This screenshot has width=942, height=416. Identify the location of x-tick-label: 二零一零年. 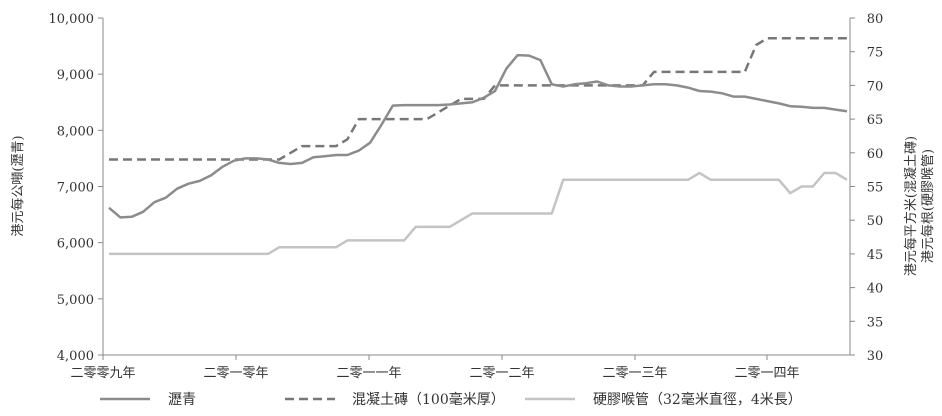
(235, 373).